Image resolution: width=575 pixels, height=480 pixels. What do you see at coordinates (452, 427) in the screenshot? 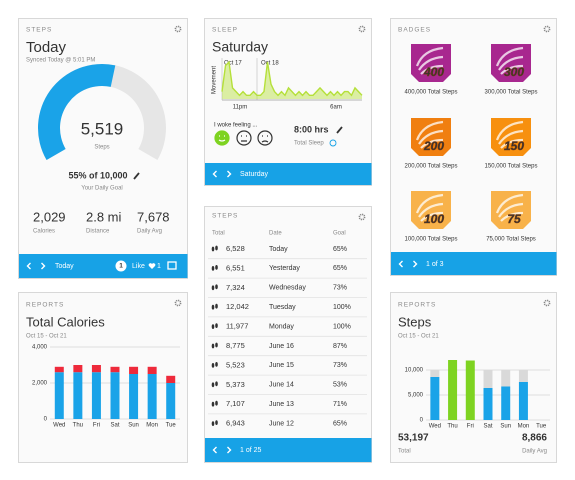
I see `x-tick-label: Thu` at bounding box center [452, 427].